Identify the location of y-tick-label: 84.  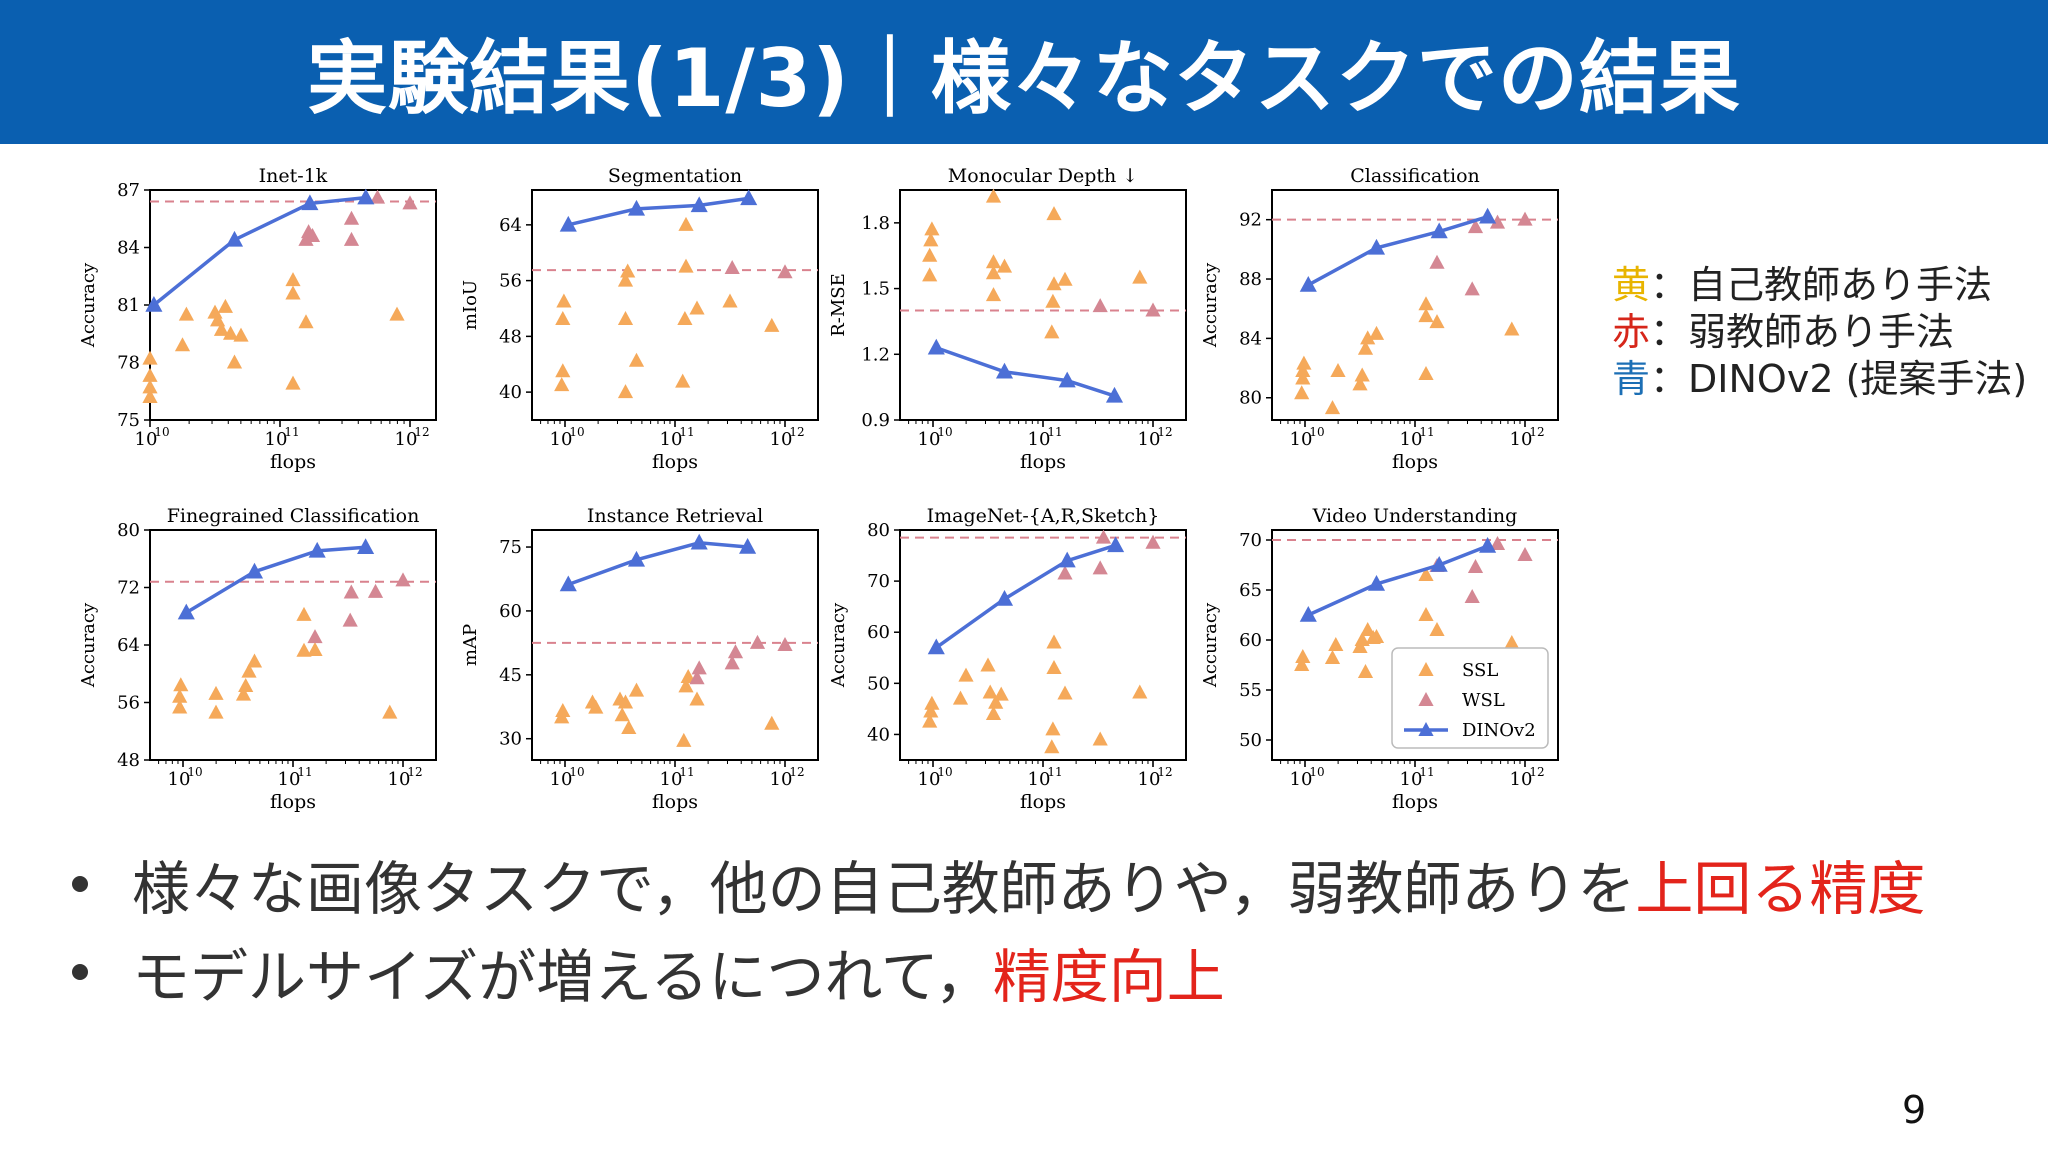
(128, 248).